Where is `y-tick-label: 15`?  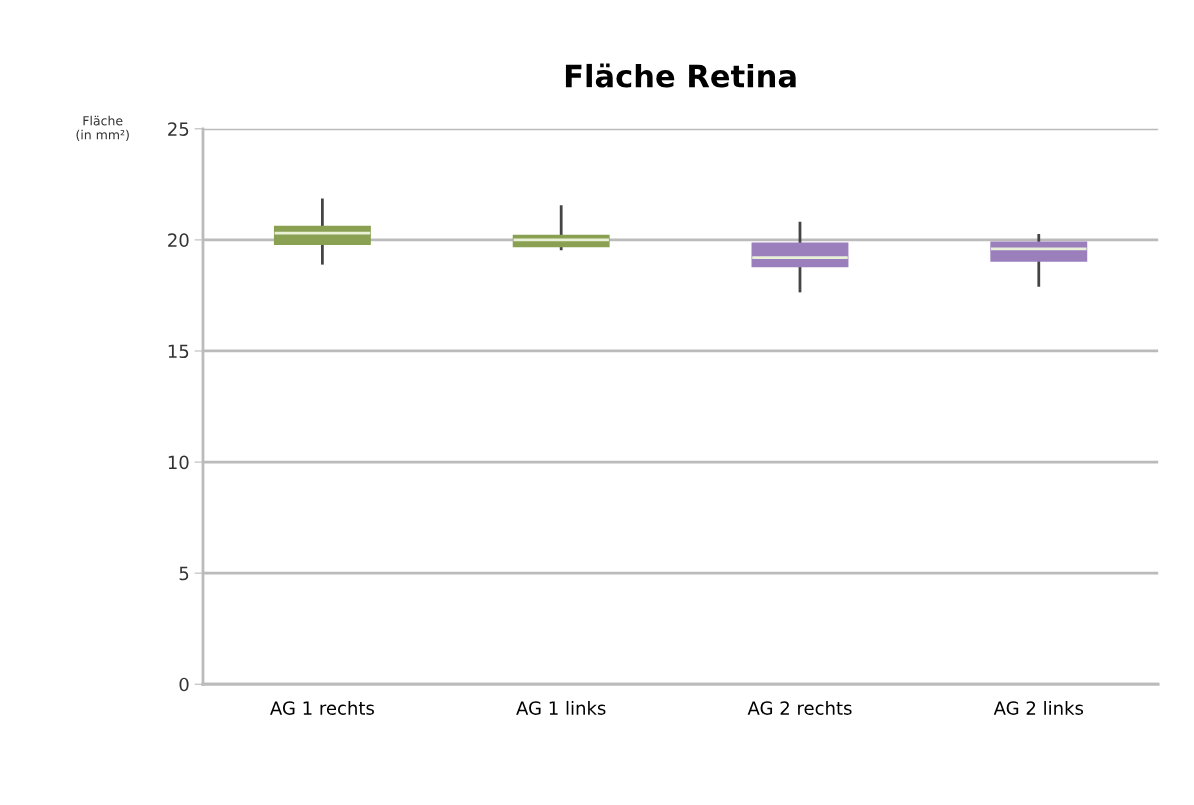
y-tick-label: 15 is located at coordinates (178, 351).